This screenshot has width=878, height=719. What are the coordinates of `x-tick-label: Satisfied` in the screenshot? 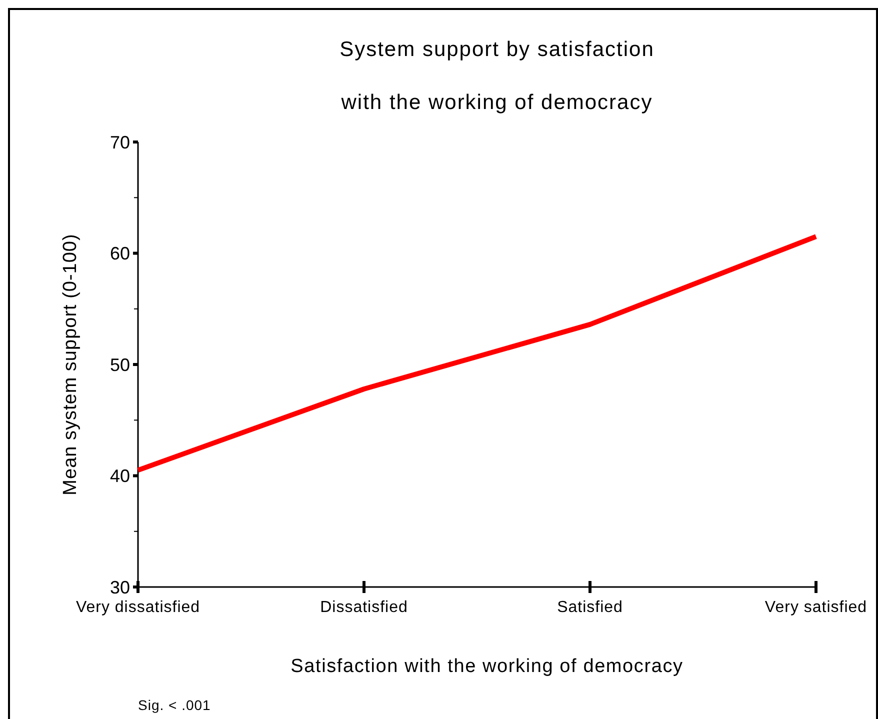 It's located at (590, 607).